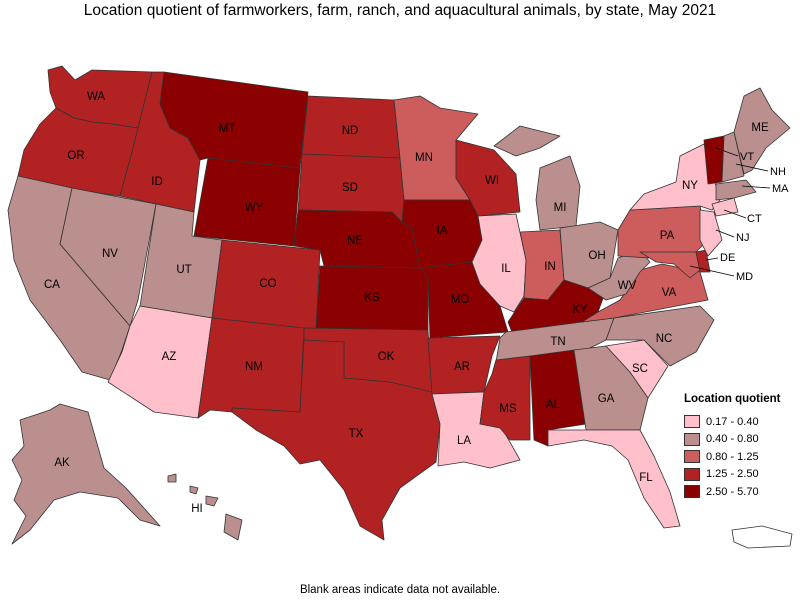 Image resolution: width=800 pixels, height=600 pixels. Describe the element at coordinates (762, 537) in the screenshot. I see `puerto-rico-outline` at that location.